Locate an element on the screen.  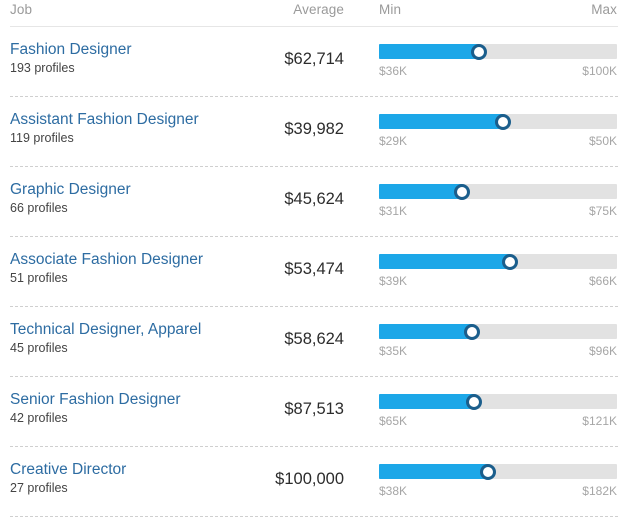
profile-count-label: 66 profiles is located at coordinates (39, 208).